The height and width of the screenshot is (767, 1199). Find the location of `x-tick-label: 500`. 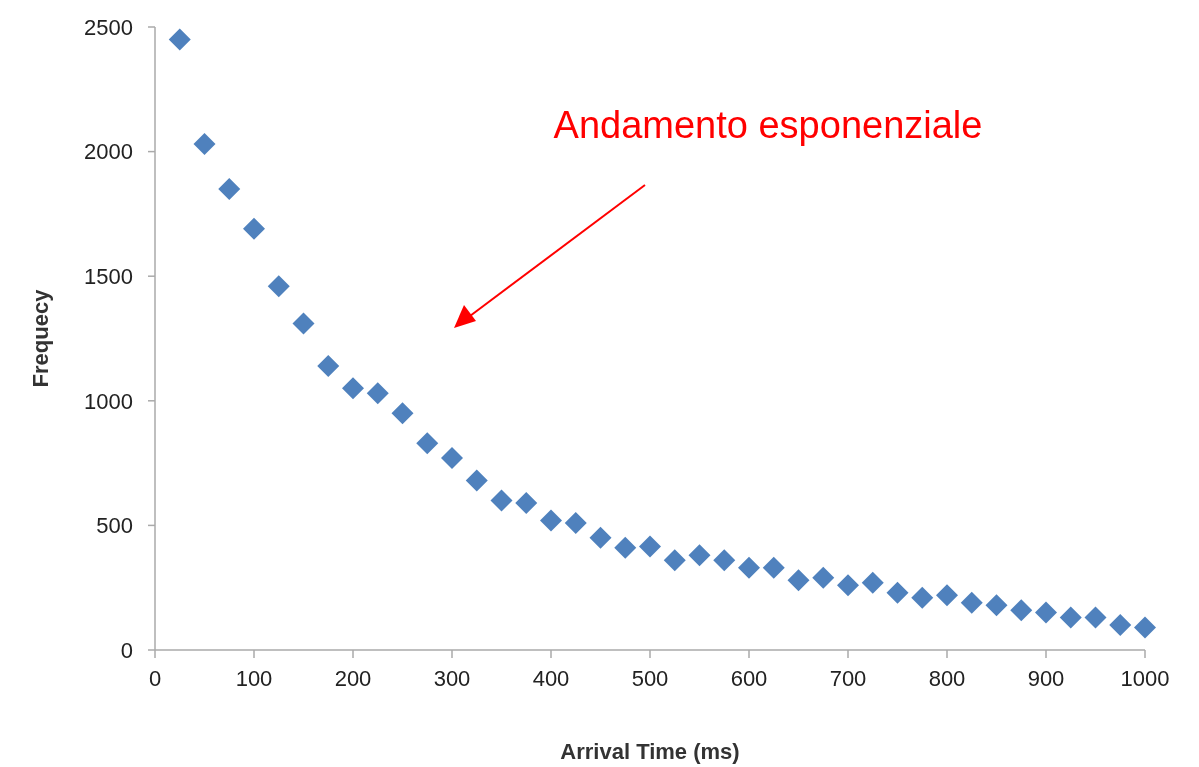

x-tick-label: 500 is located at coordinates (650, 678).